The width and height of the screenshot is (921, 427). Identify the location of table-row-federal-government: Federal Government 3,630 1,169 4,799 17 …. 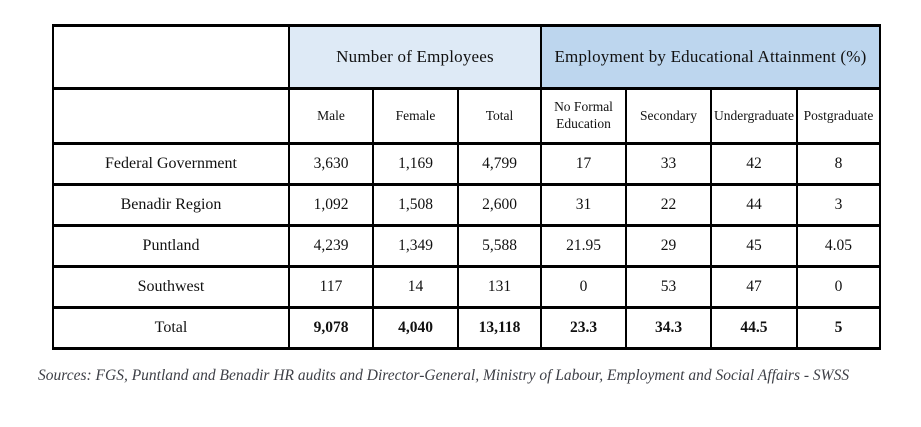
(466, 164).